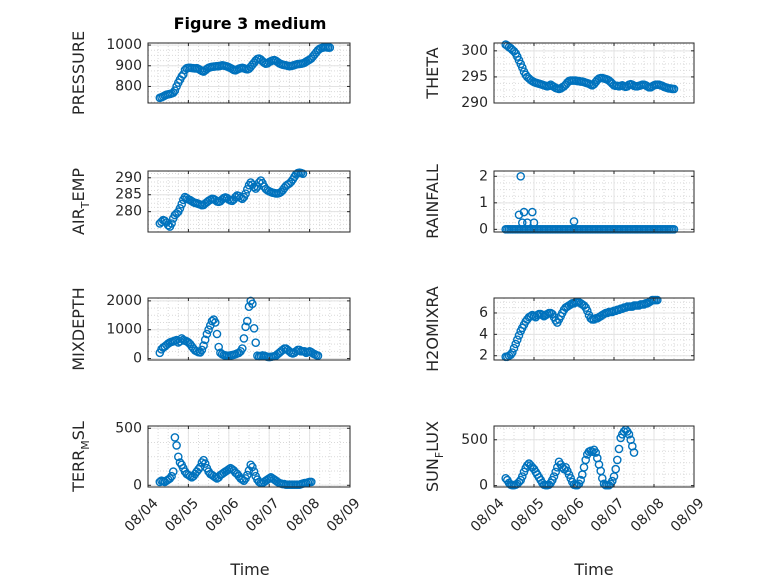  Describe the element at coordinates (439, 455) in the screenshot. I see `y-axis-label-sub: F` at that location.